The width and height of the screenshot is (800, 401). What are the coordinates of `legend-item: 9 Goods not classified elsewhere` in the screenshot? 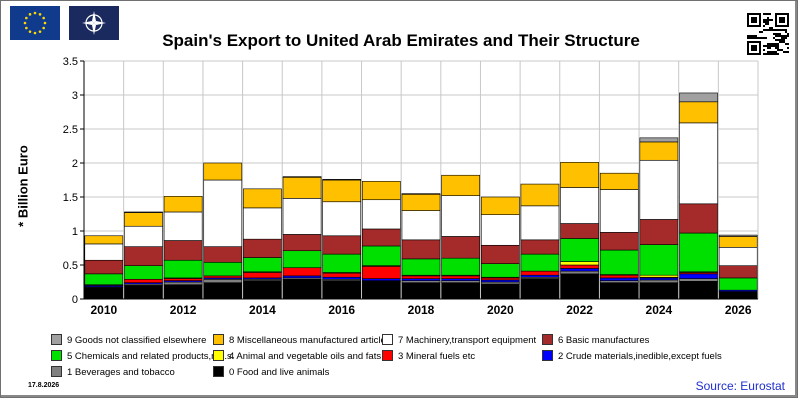 It's located at (128, 340).